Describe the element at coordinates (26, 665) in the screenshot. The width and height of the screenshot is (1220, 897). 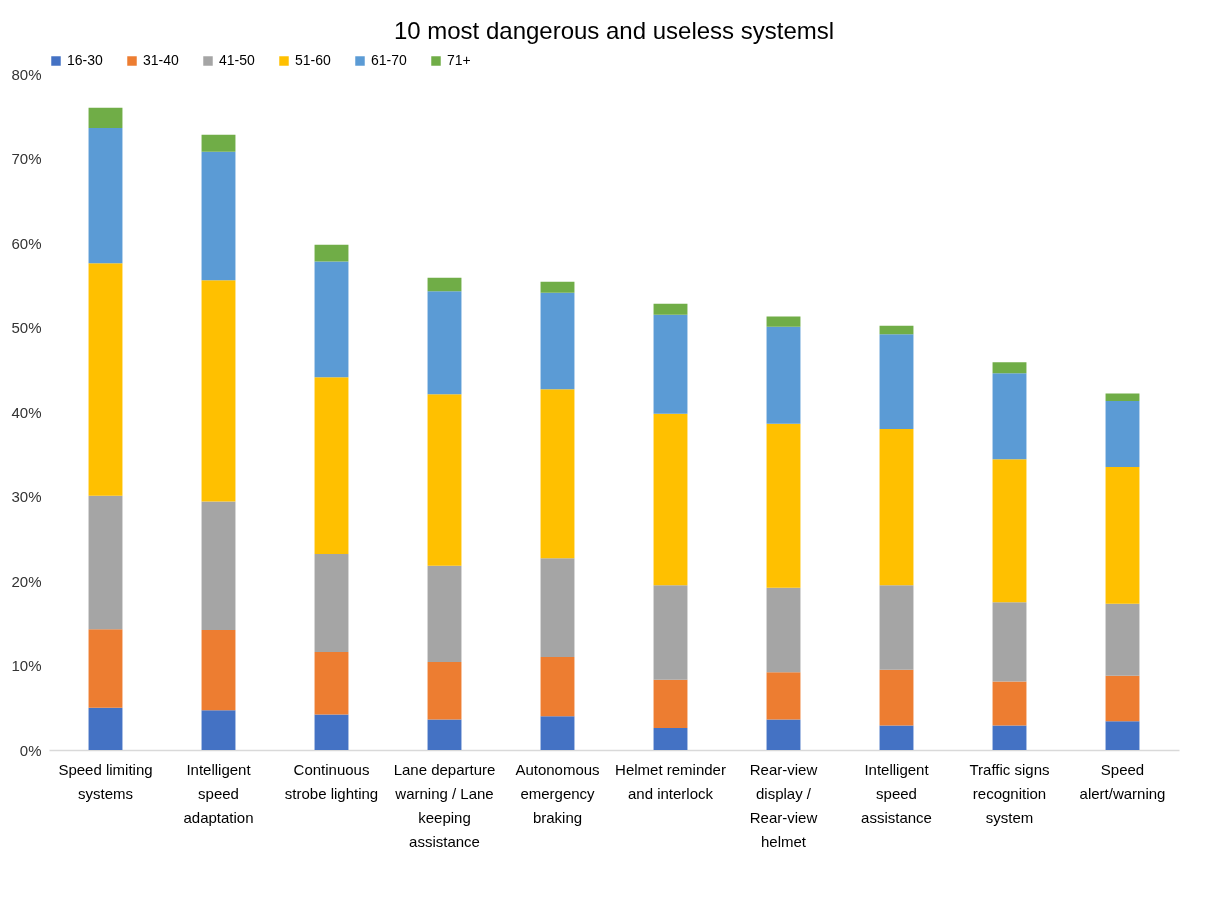
I see `y-tick-label: 10%` at that location.